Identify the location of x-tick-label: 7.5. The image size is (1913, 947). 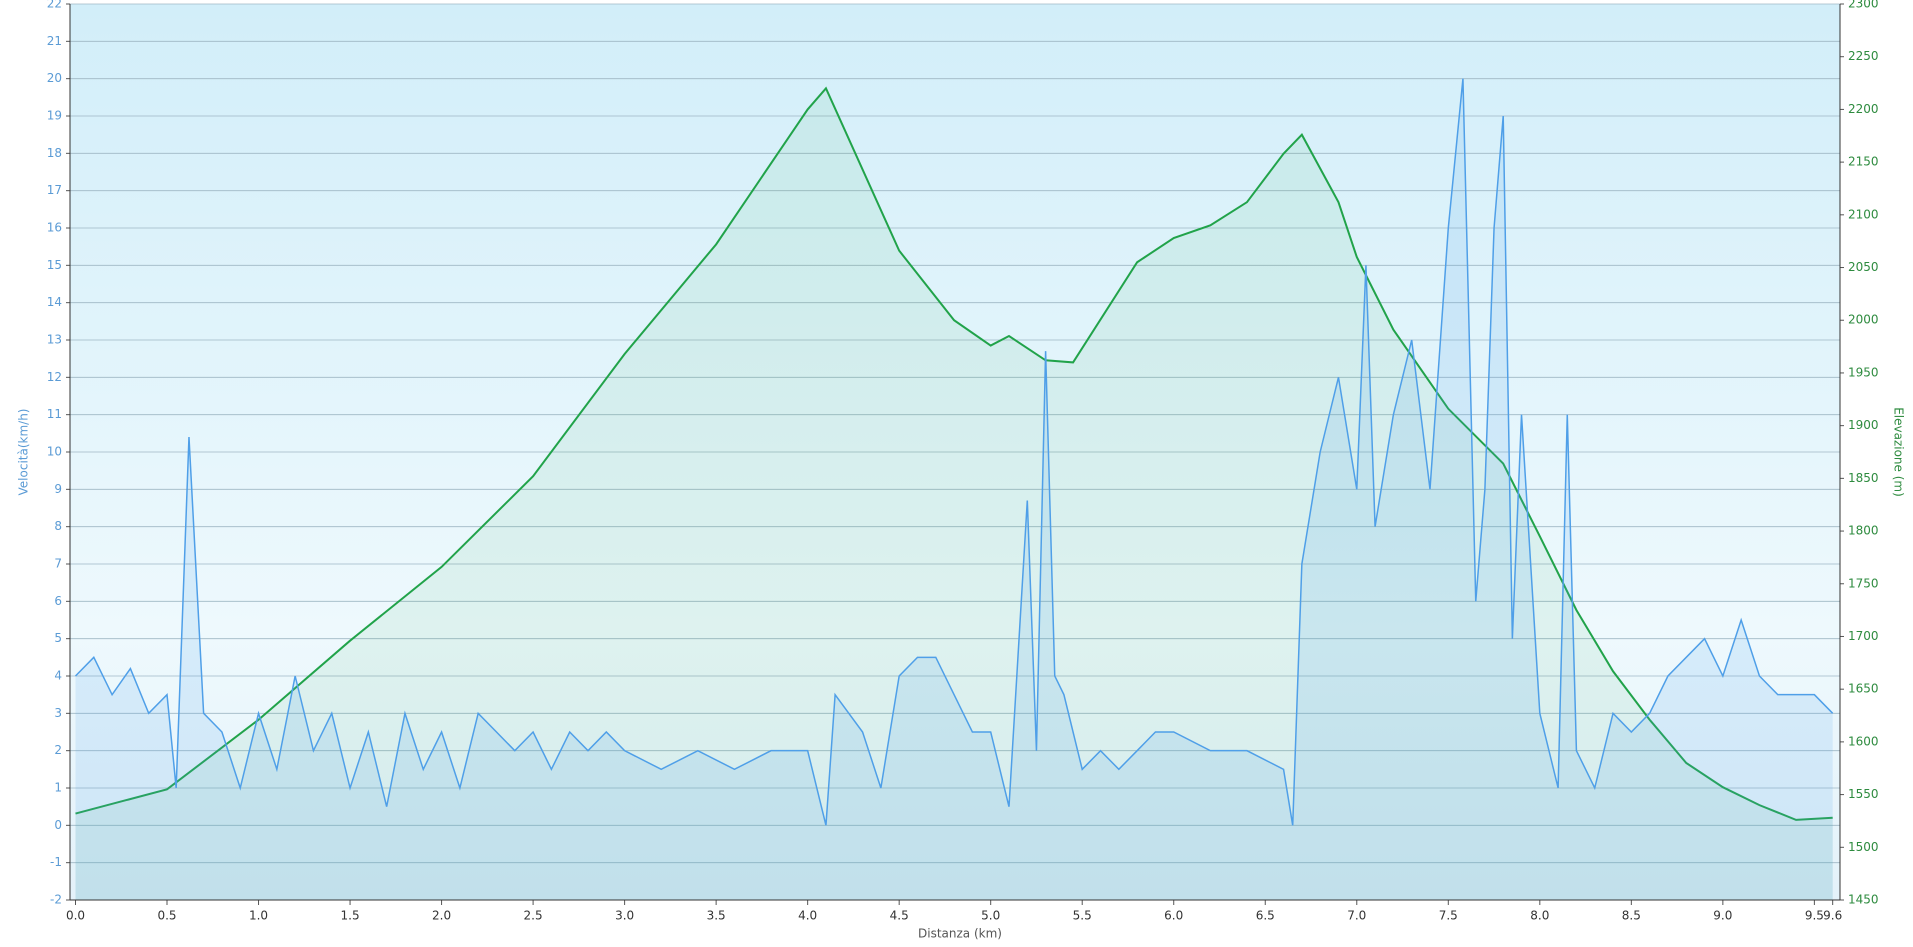
(1448, 916).